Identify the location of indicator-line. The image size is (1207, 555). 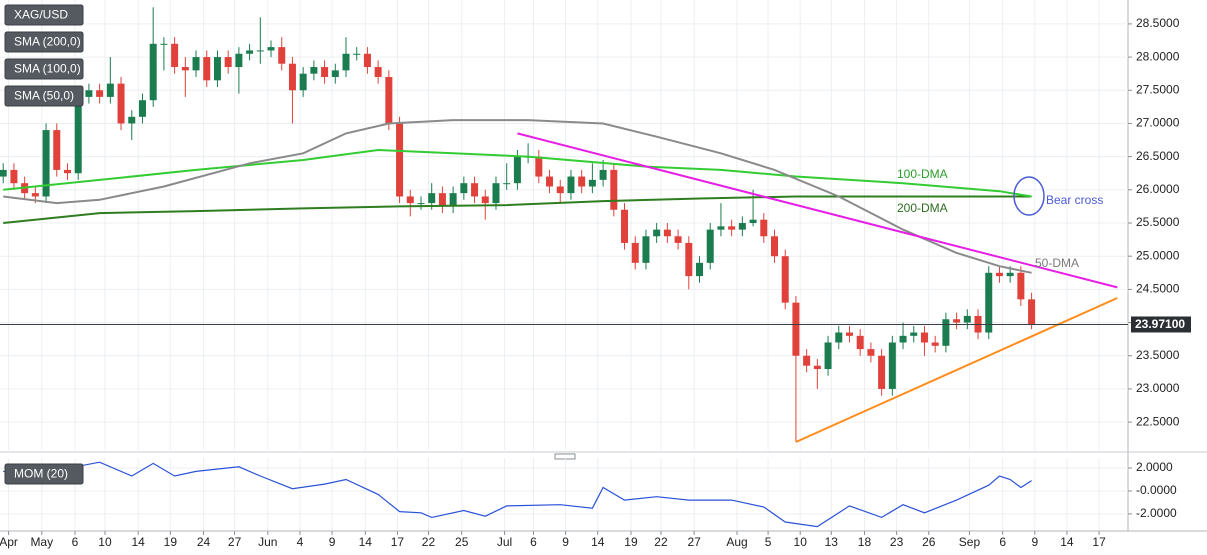
(517, 494).